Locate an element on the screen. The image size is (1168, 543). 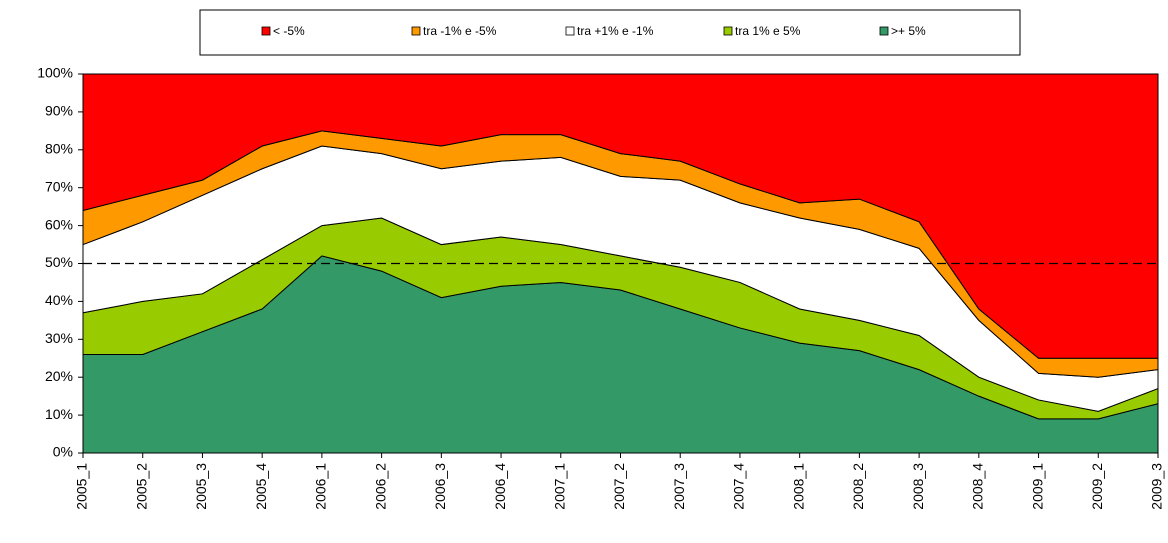
y-tick-label: 40% is located at coordinates (59, 300).